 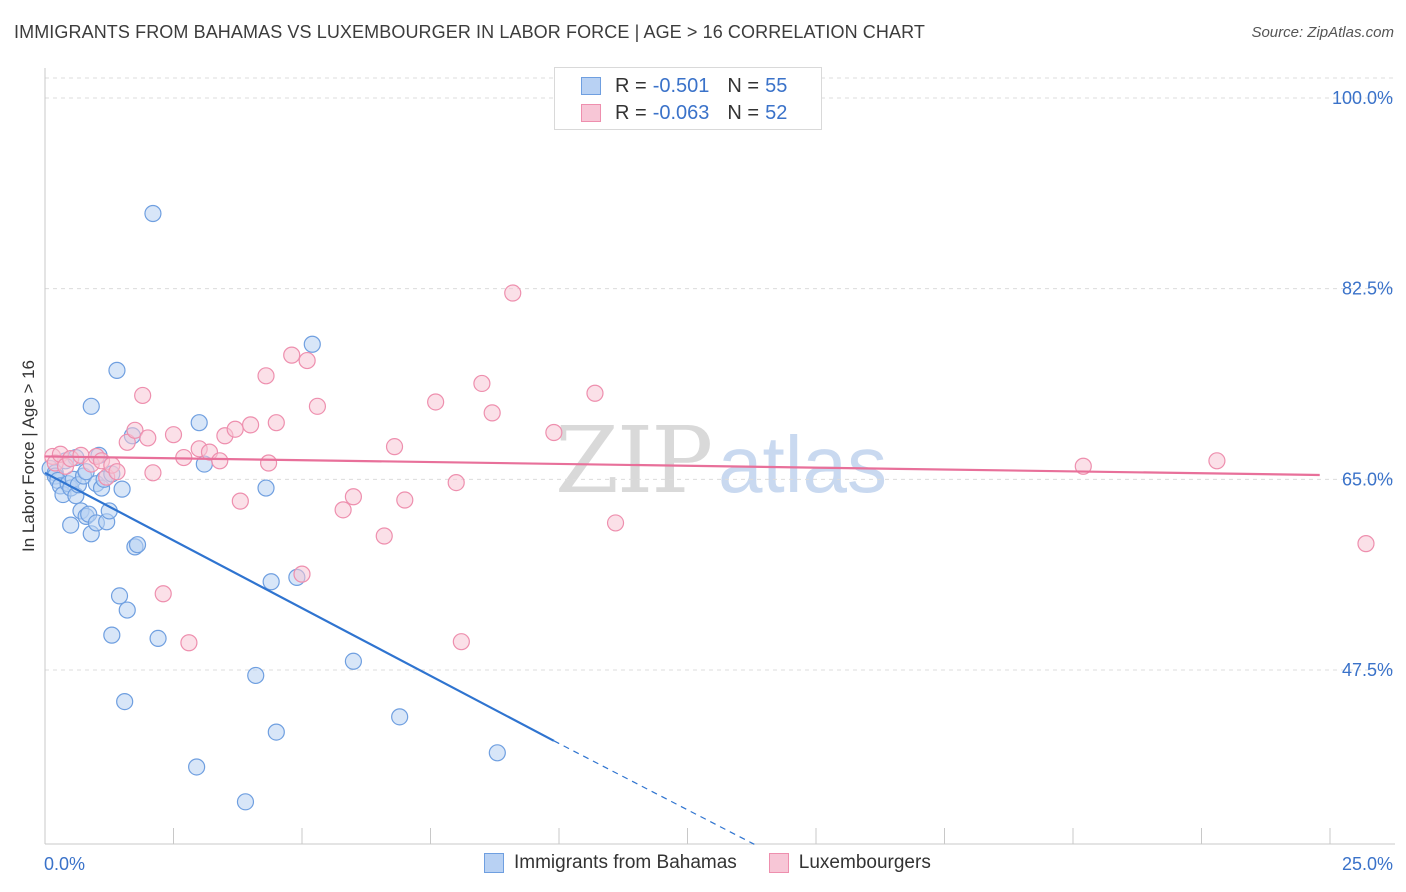 I want to click on trend-line-luxembourgers, so click(x=682, y=466).